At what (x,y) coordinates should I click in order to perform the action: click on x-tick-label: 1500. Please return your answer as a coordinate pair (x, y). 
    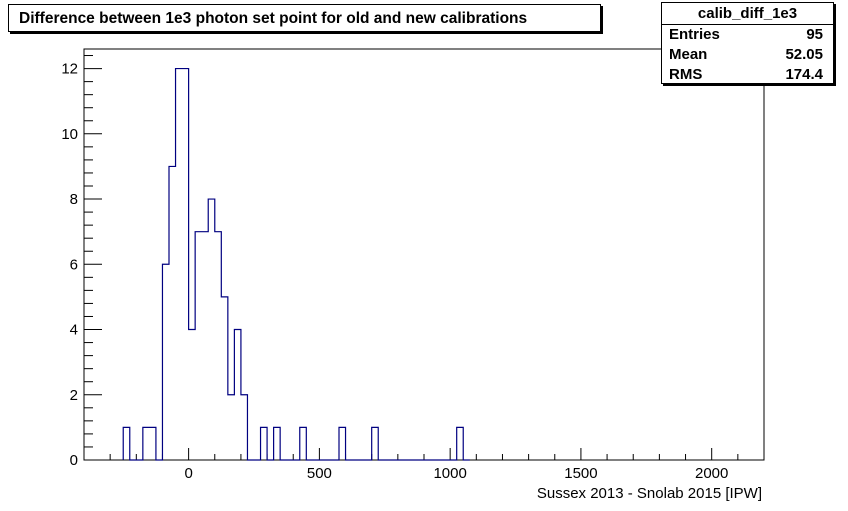
    Looking at the image, I should click on (580, 473).